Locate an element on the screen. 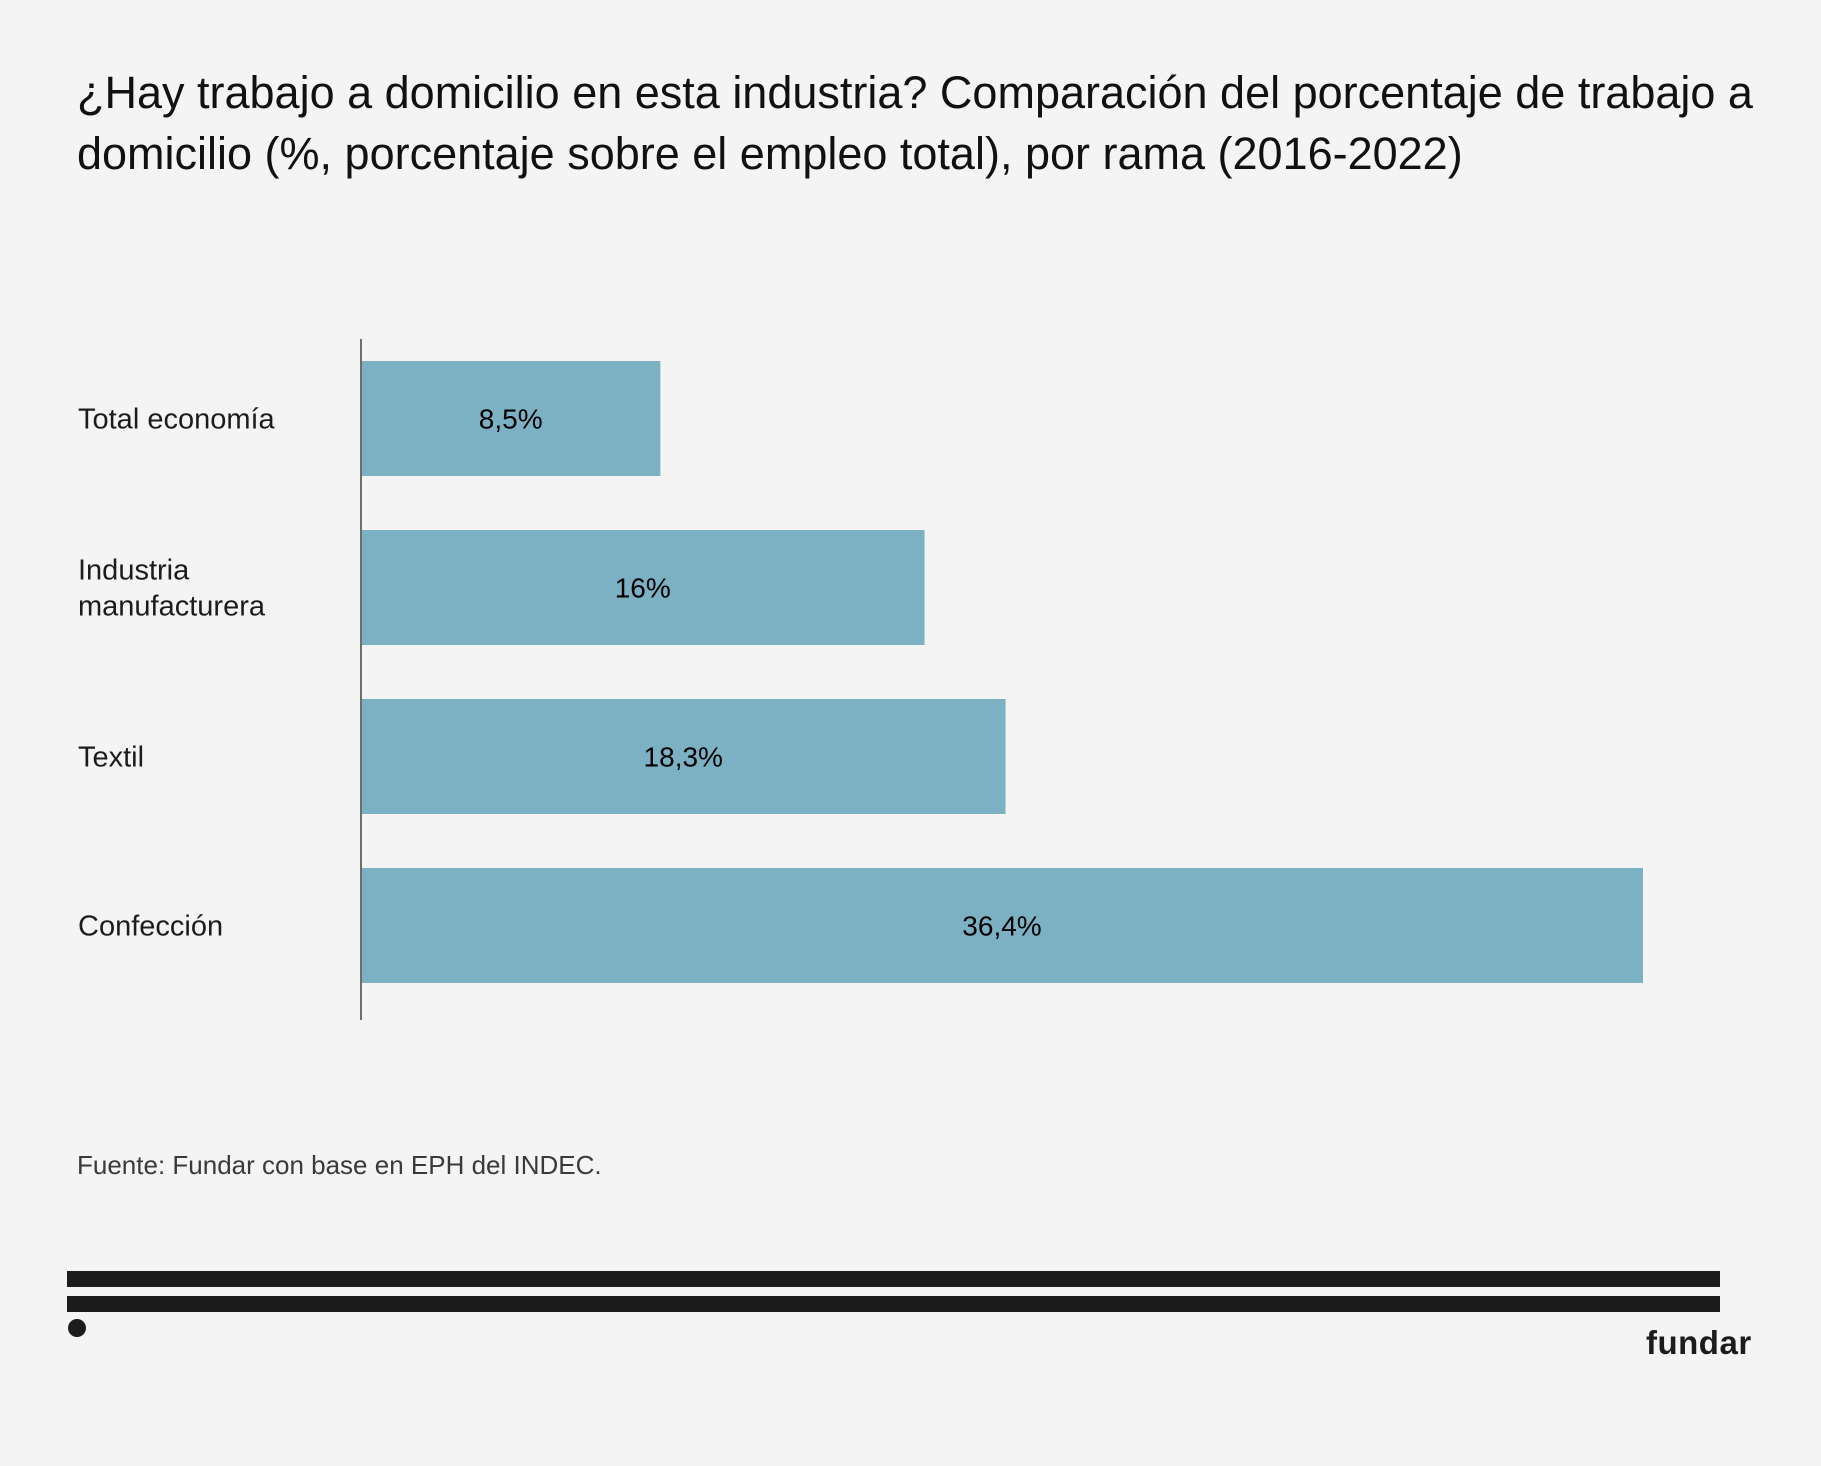  footer-rule-top is located at coordinates (893, 1279).